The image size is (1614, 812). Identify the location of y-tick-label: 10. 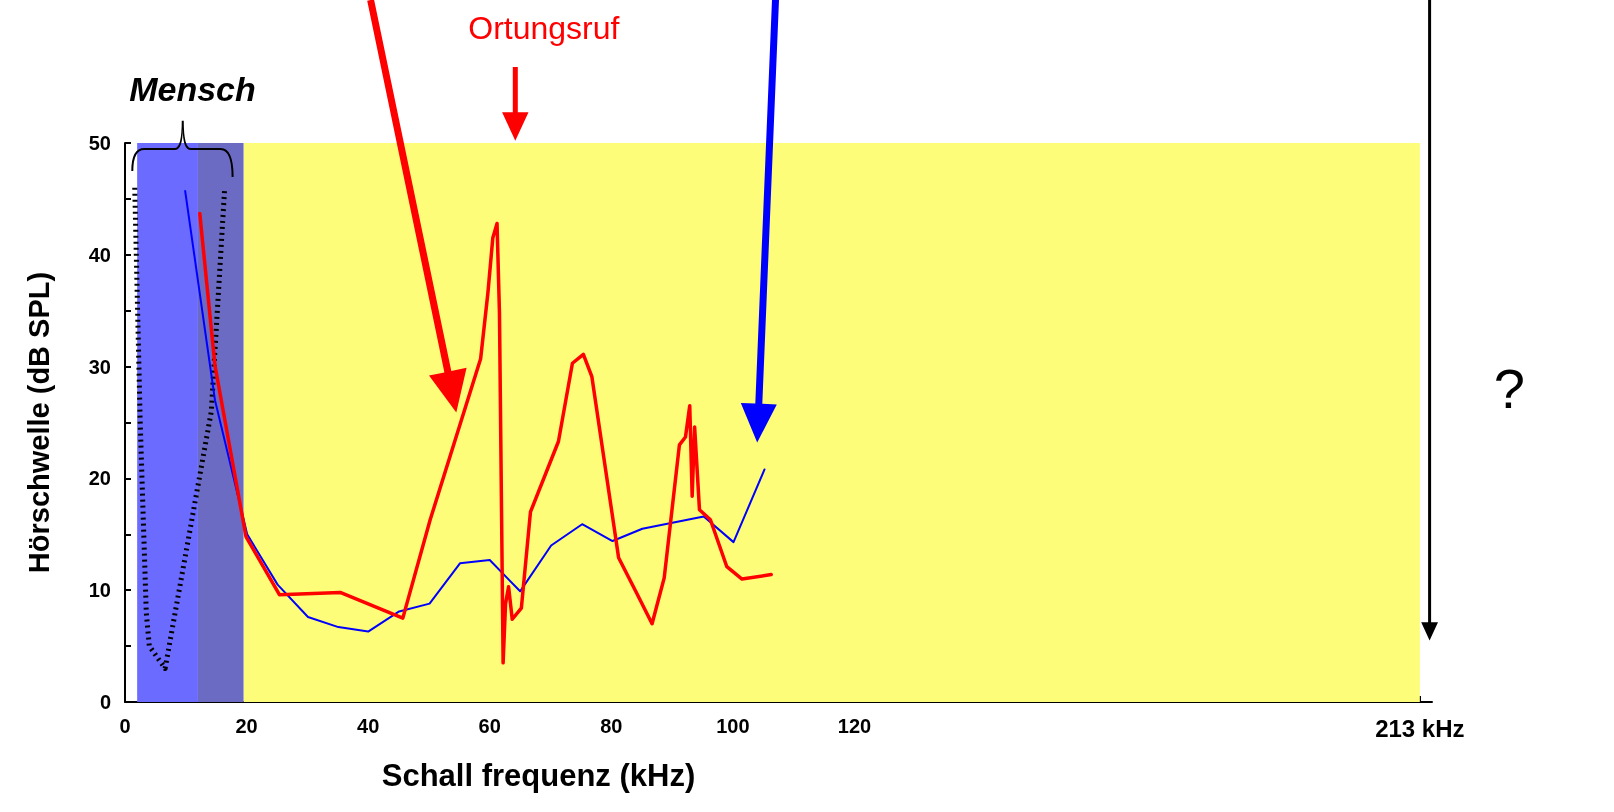
(99, 590).